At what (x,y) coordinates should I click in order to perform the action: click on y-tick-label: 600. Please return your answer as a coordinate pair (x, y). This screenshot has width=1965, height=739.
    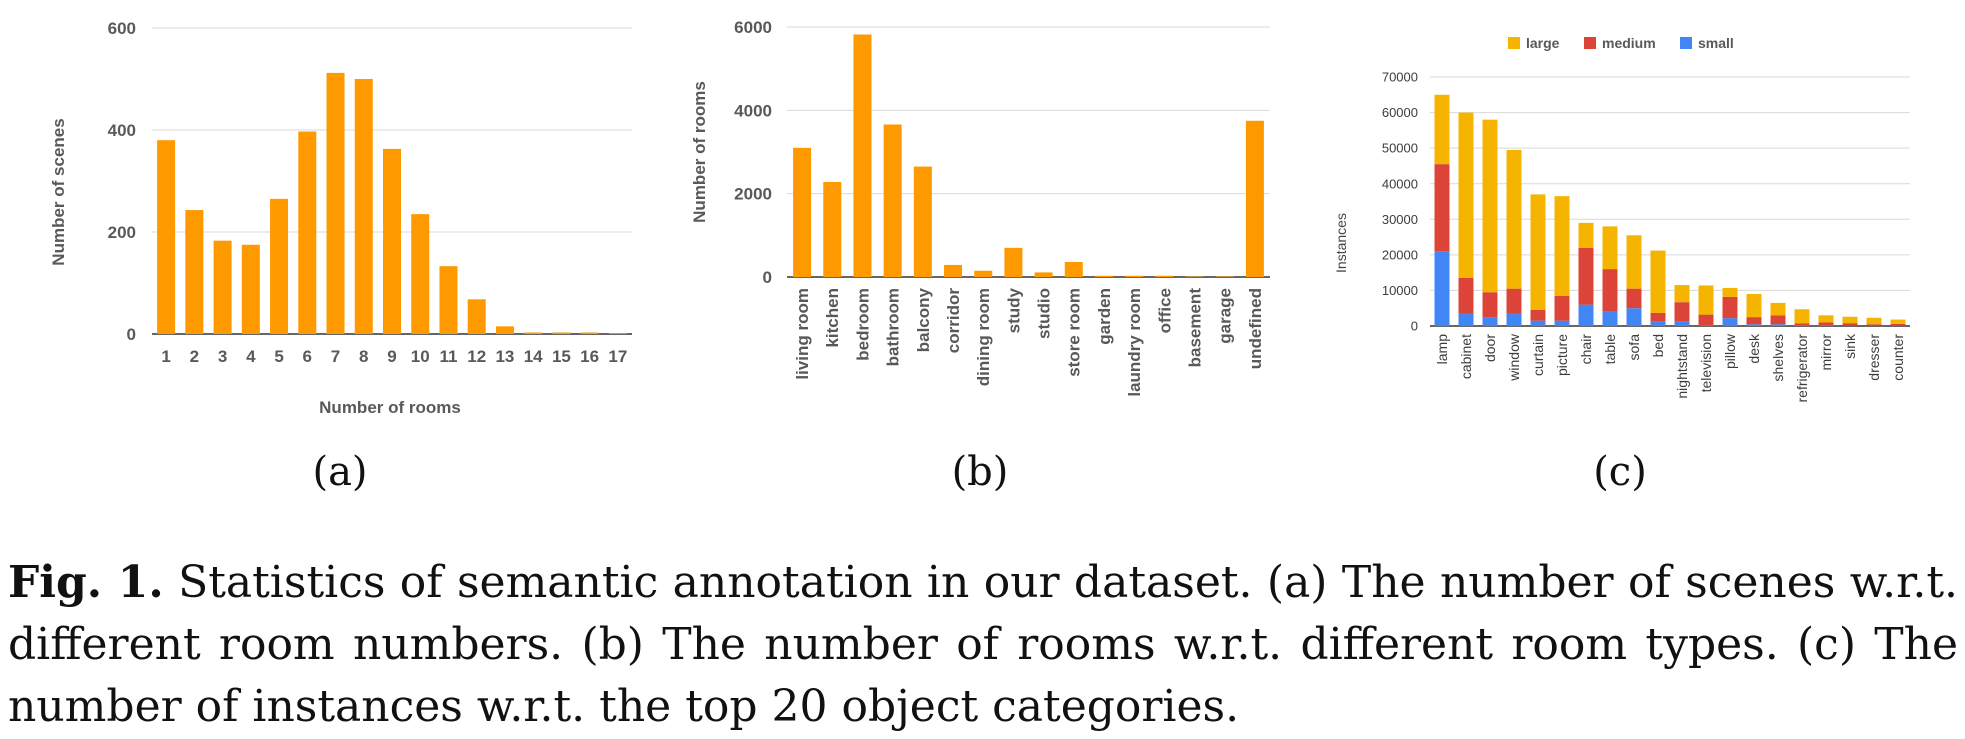
    Looking at the image, I should click on (122, 28).